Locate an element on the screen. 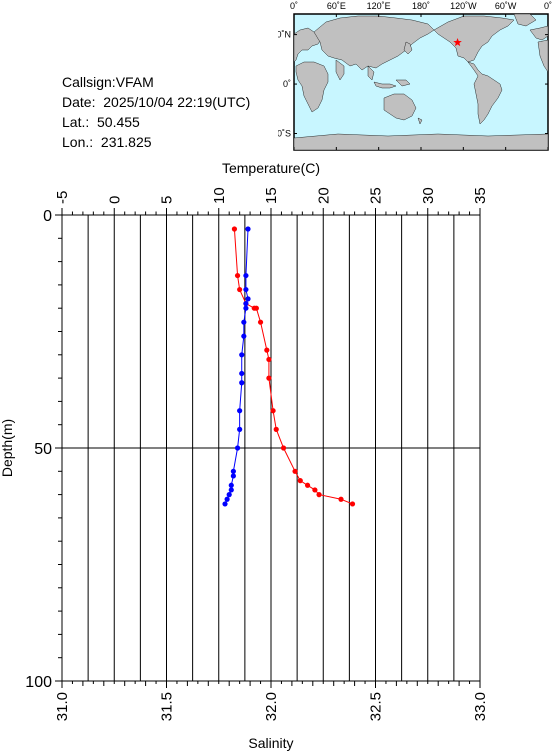 The width and height of the screenshot is (553, 756). temperature-tick-label: 5 is located at coordinates (167, 200).